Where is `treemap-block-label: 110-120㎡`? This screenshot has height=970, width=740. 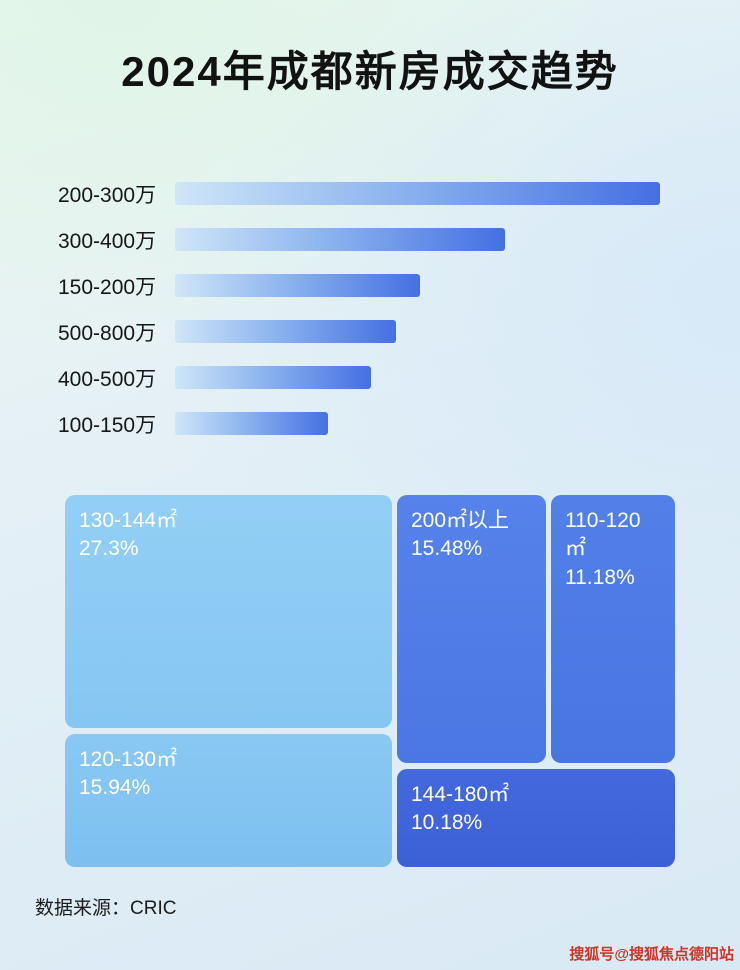 treemap-block-label: 110-120㎡ is located at coordinates (603, 535).